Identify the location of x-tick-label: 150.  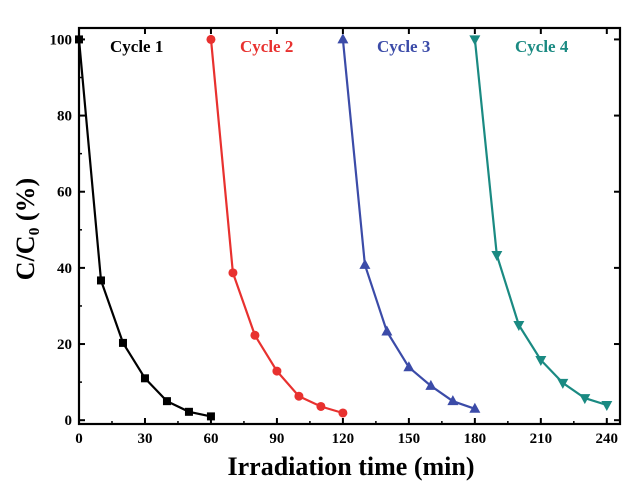
(409, 439).